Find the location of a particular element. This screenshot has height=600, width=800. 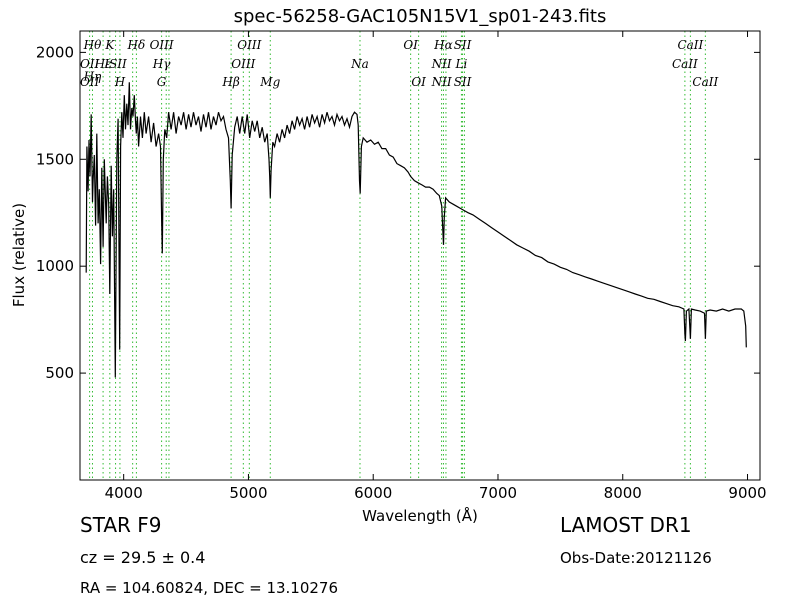

x-tick-label: 5000 is located at coordinates (248, 493).